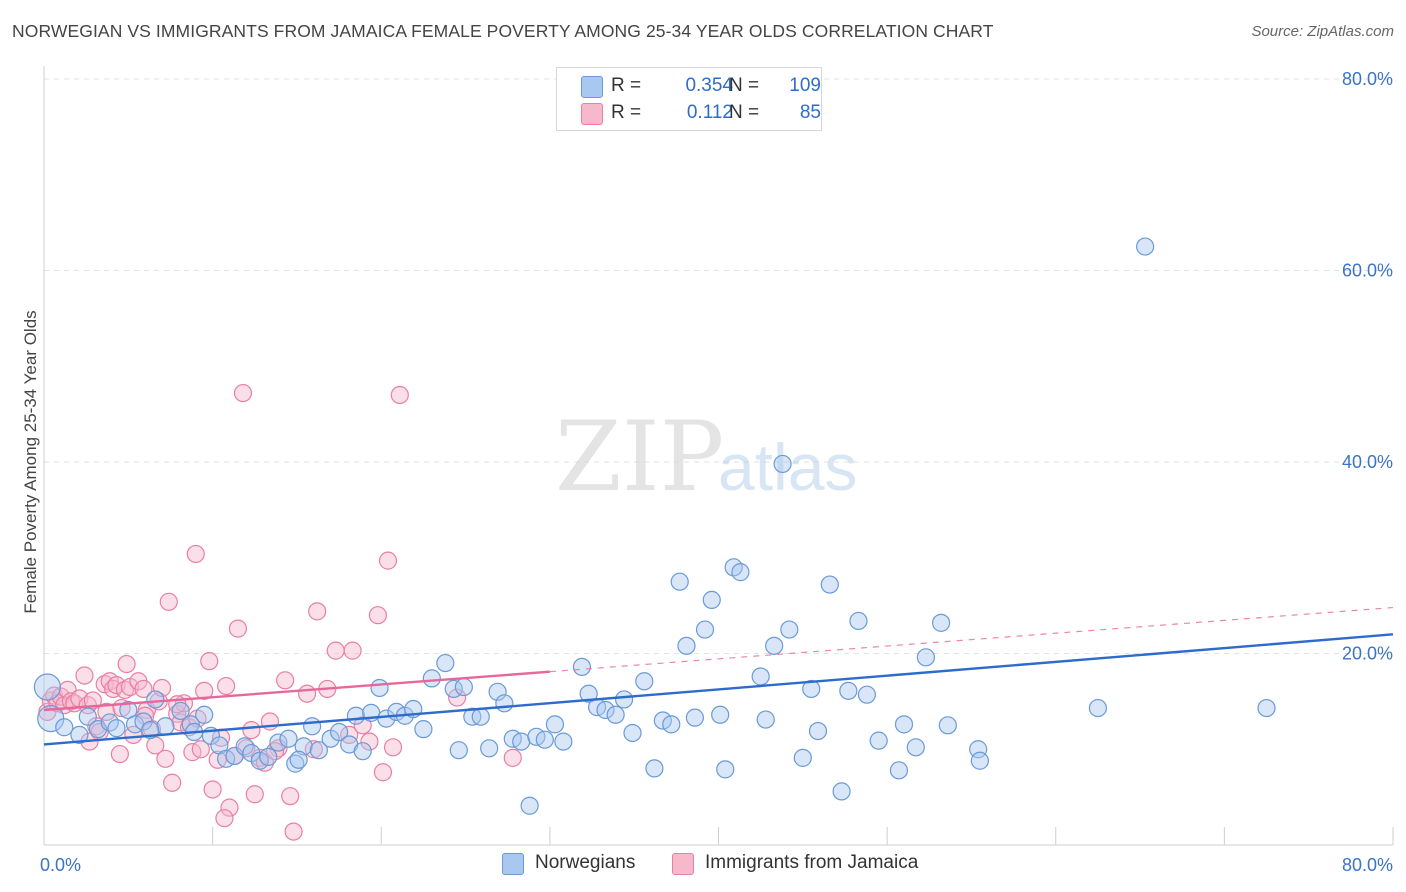 The image size is (1406, 892). Describe the element at coordinates (587, 864) in the screenshot. I see `bottom-legend-norwegians: Norwegians` at that location.